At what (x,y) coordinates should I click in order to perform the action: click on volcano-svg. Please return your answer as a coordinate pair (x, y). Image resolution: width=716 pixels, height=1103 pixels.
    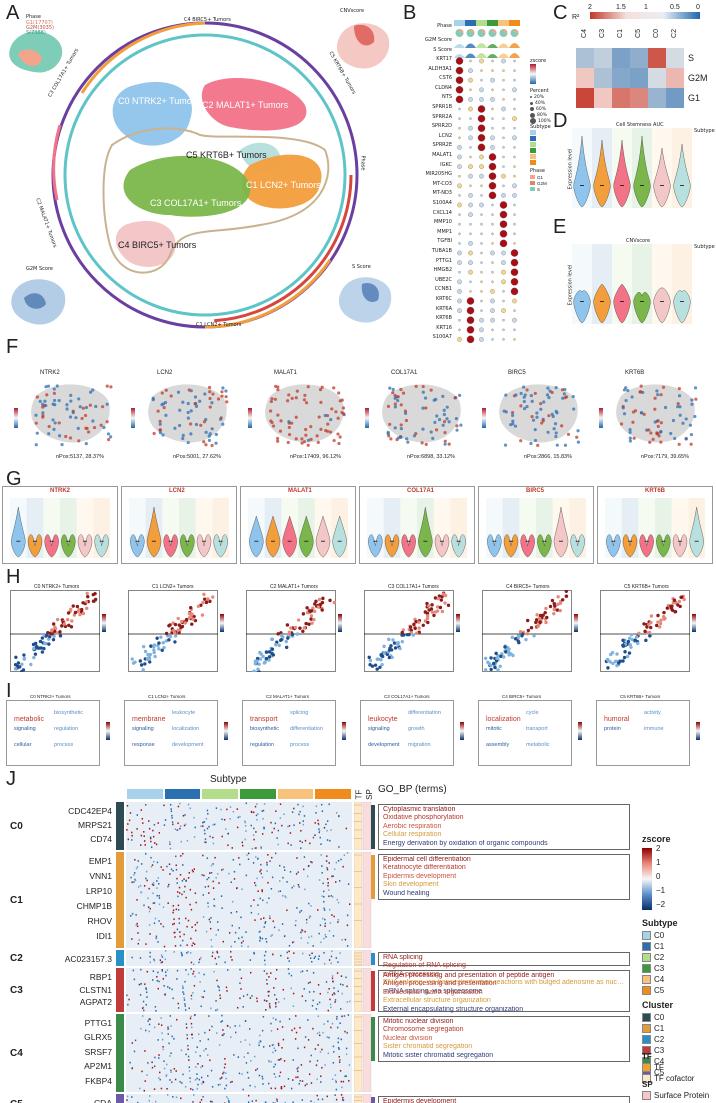
    Looking at the image, I should click on (527, 631).